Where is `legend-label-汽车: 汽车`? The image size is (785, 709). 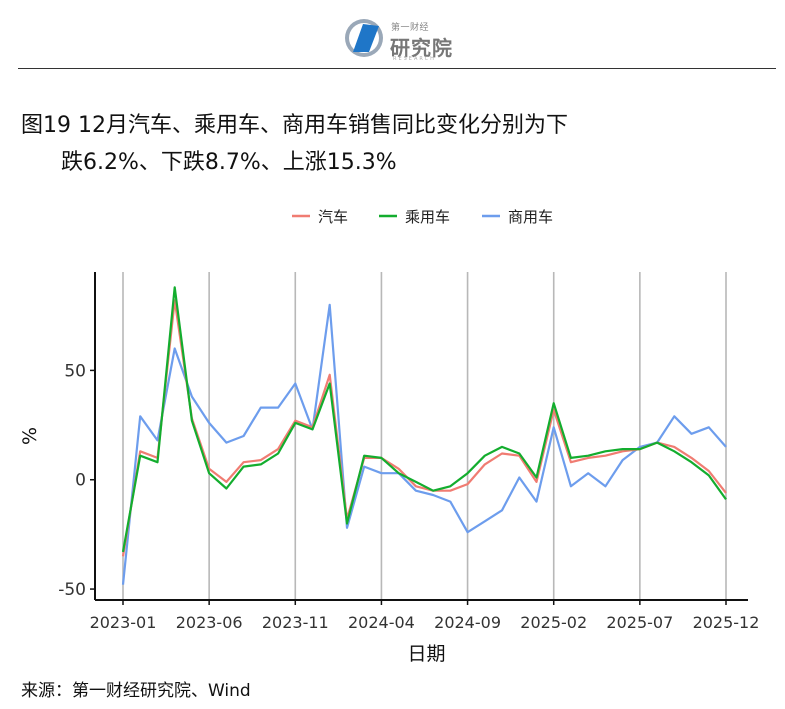 legend-label-汽车: 汽车 is located at coordinates (333, 217).